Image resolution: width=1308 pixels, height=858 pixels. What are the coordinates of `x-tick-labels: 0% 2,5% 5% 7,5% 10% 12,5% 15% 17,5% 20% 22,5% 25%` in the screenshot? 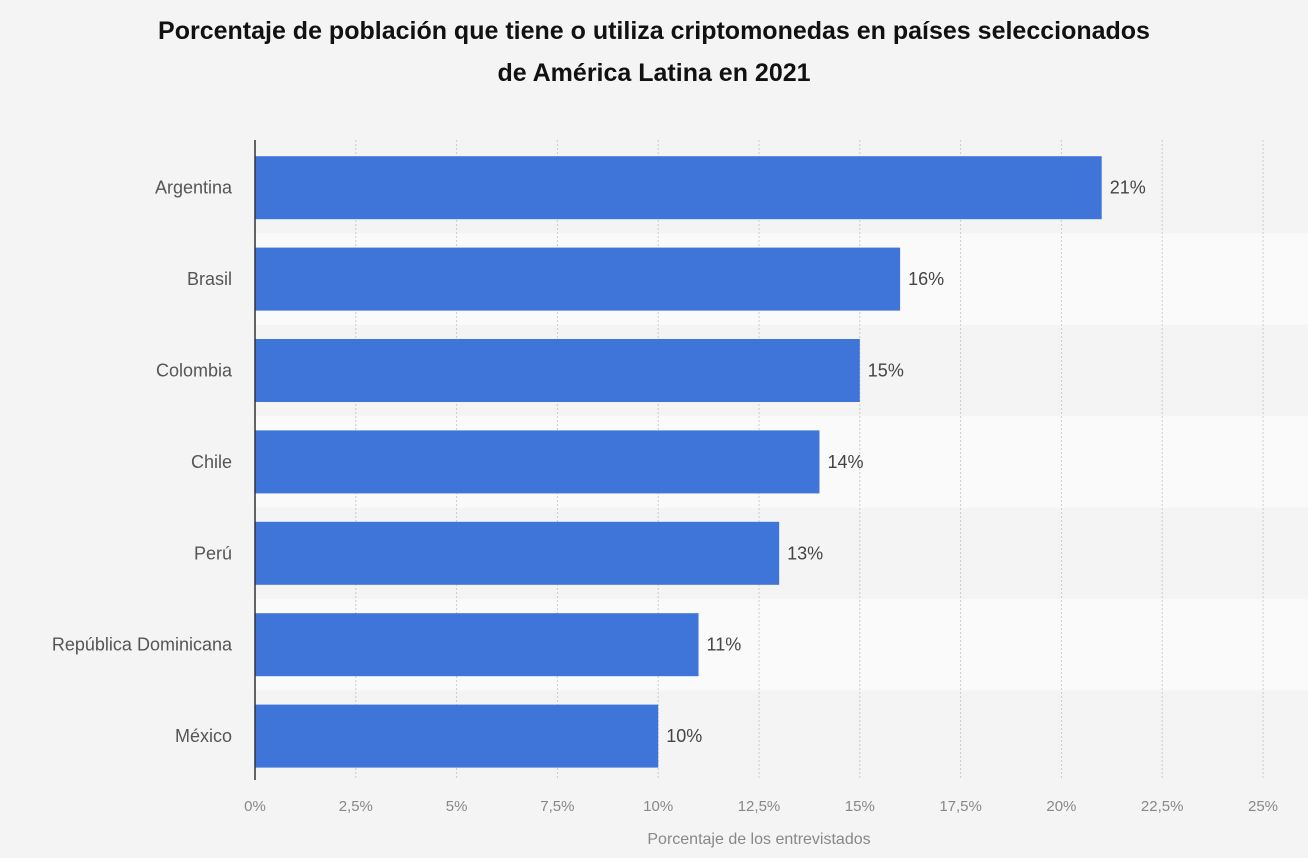 It's located at (761, 806).